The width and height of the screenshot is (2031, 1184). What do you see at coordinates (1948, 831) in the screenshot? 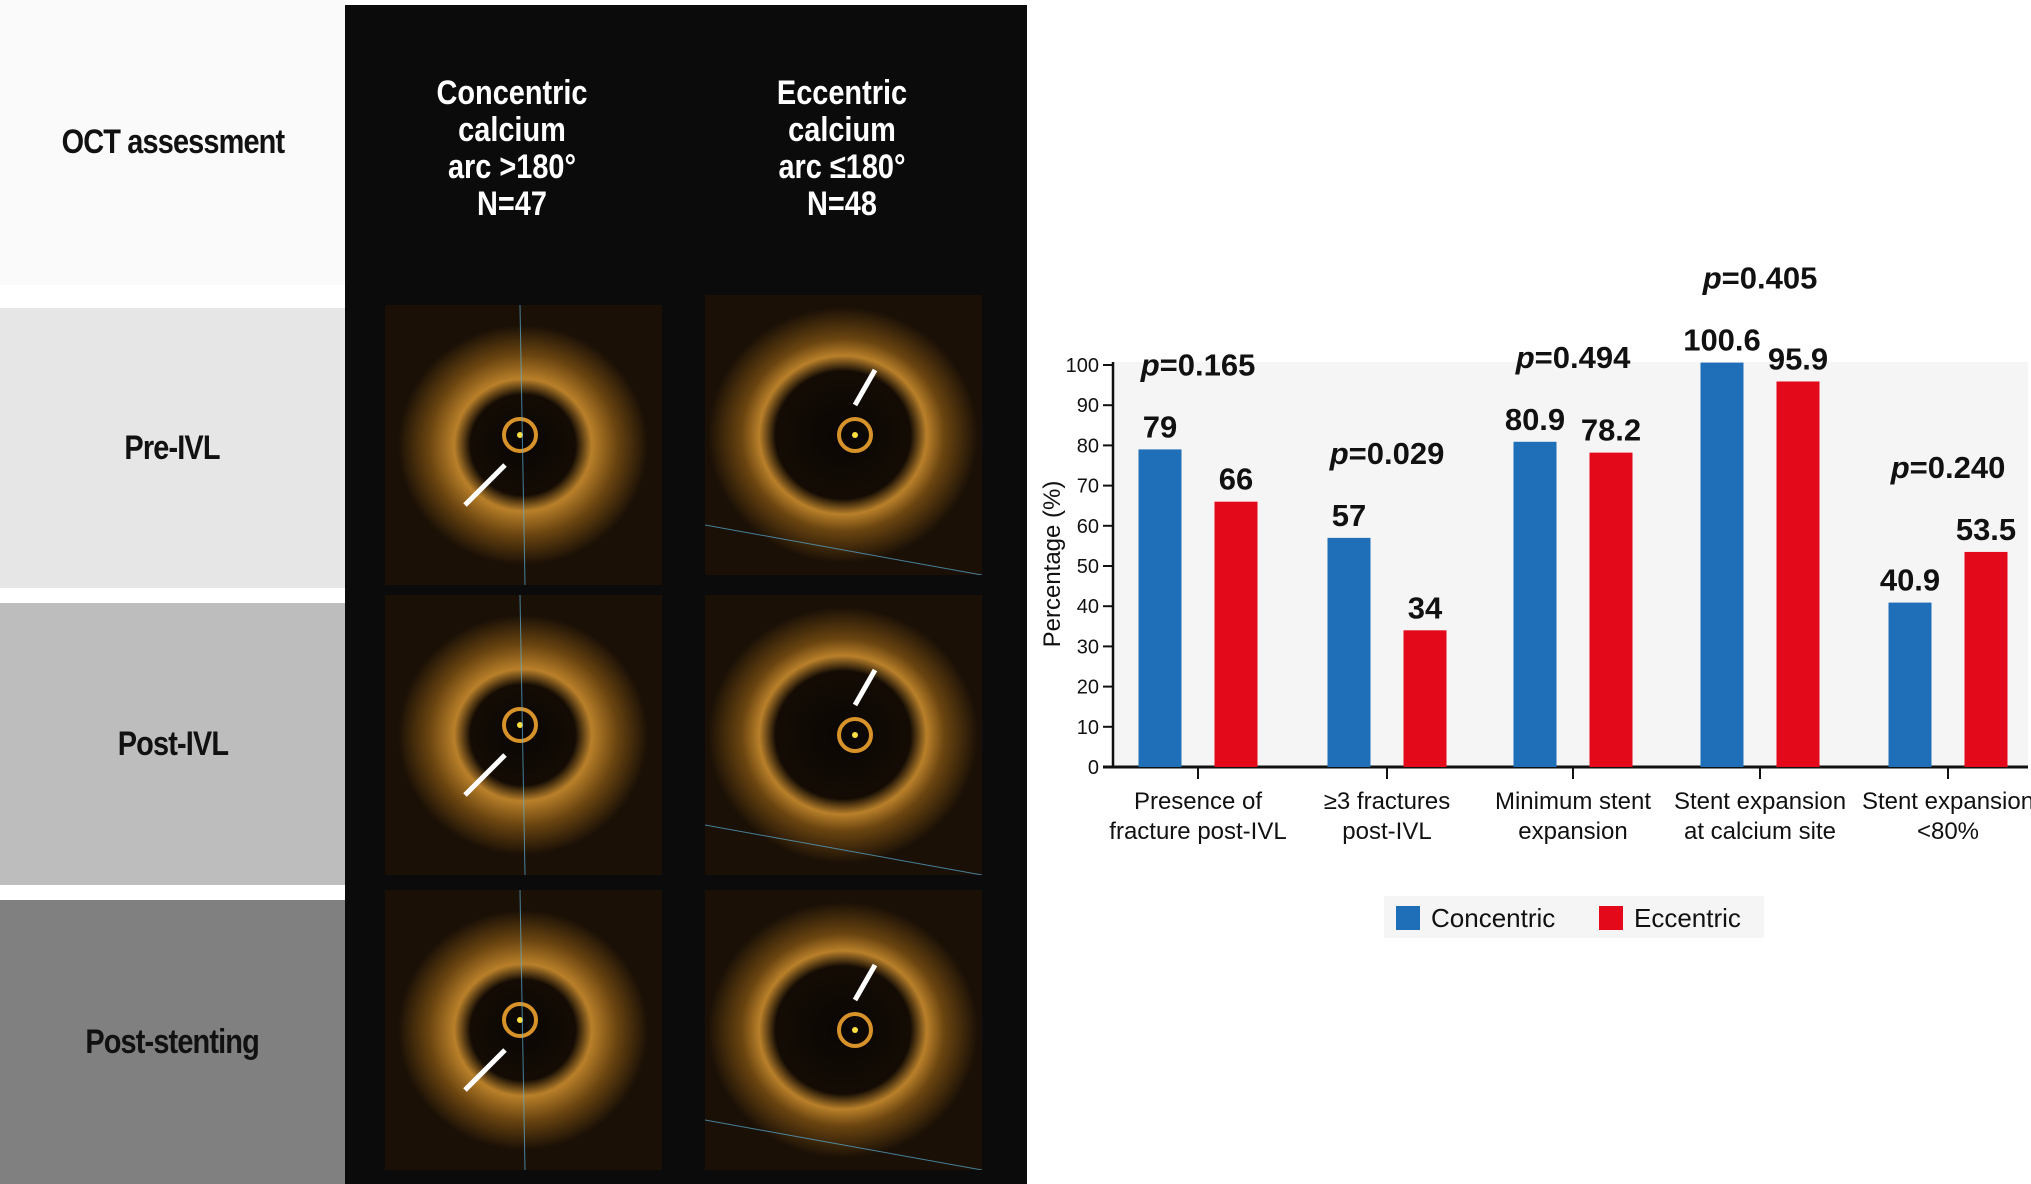
I see `x-tick-label: <80%` at bounding box center [1948, 831].